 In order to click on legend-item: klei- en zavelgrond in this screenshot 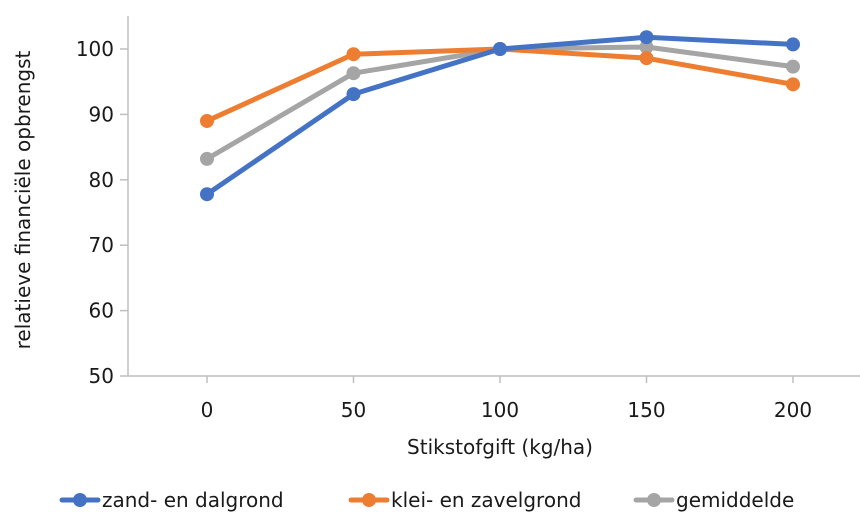, I will do `click(464, 500)`.